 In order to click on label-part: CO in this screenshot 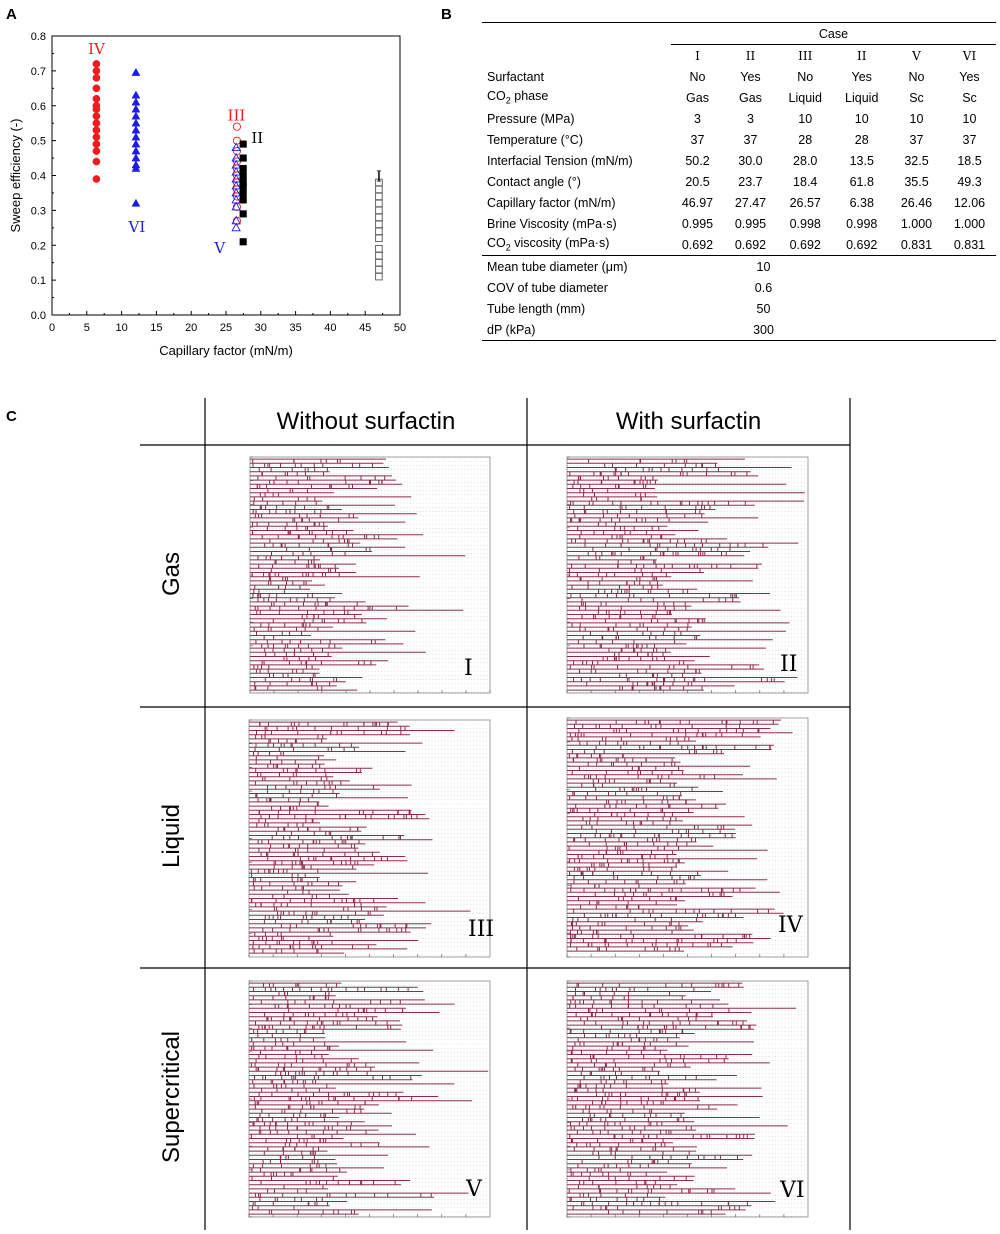, I will do `click(496, 96)`.